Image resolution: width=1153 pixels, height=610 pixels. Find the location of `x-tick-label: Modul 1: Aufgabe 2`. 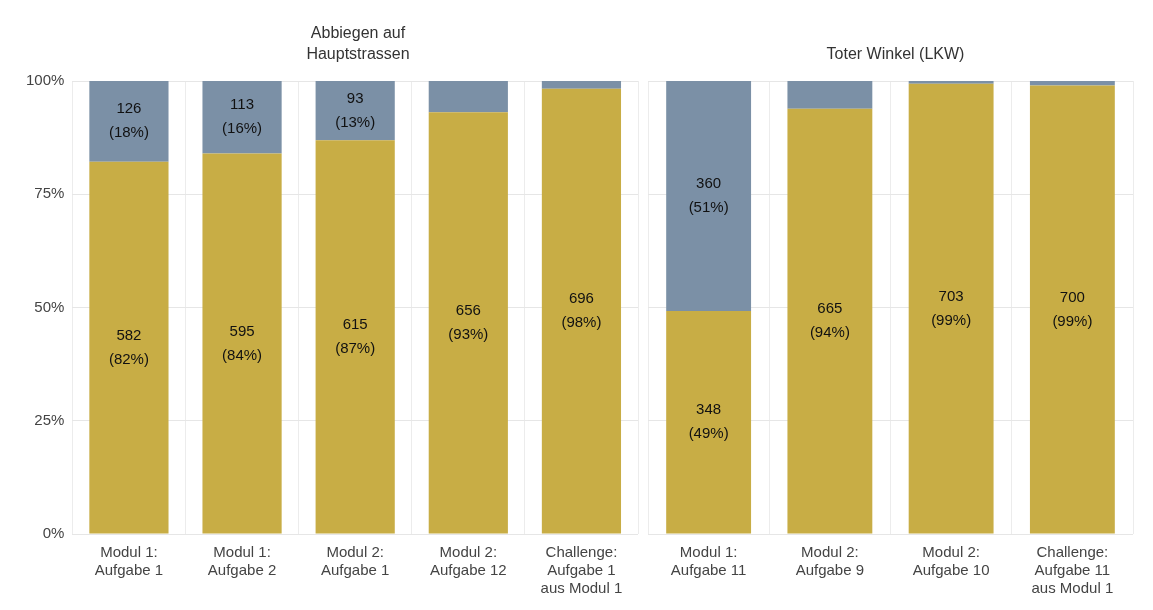

x-tick-label: Modul 1: Aufgabe 2 is located at coordinates (242, 561).